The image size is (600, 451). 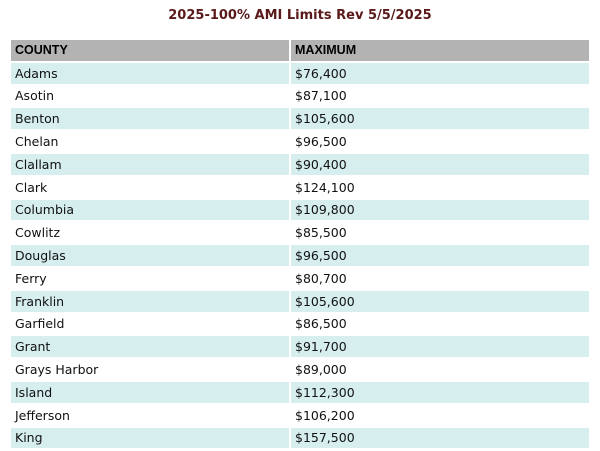 I want to click on county-cell: Douglas, so click(x=150, y=255).